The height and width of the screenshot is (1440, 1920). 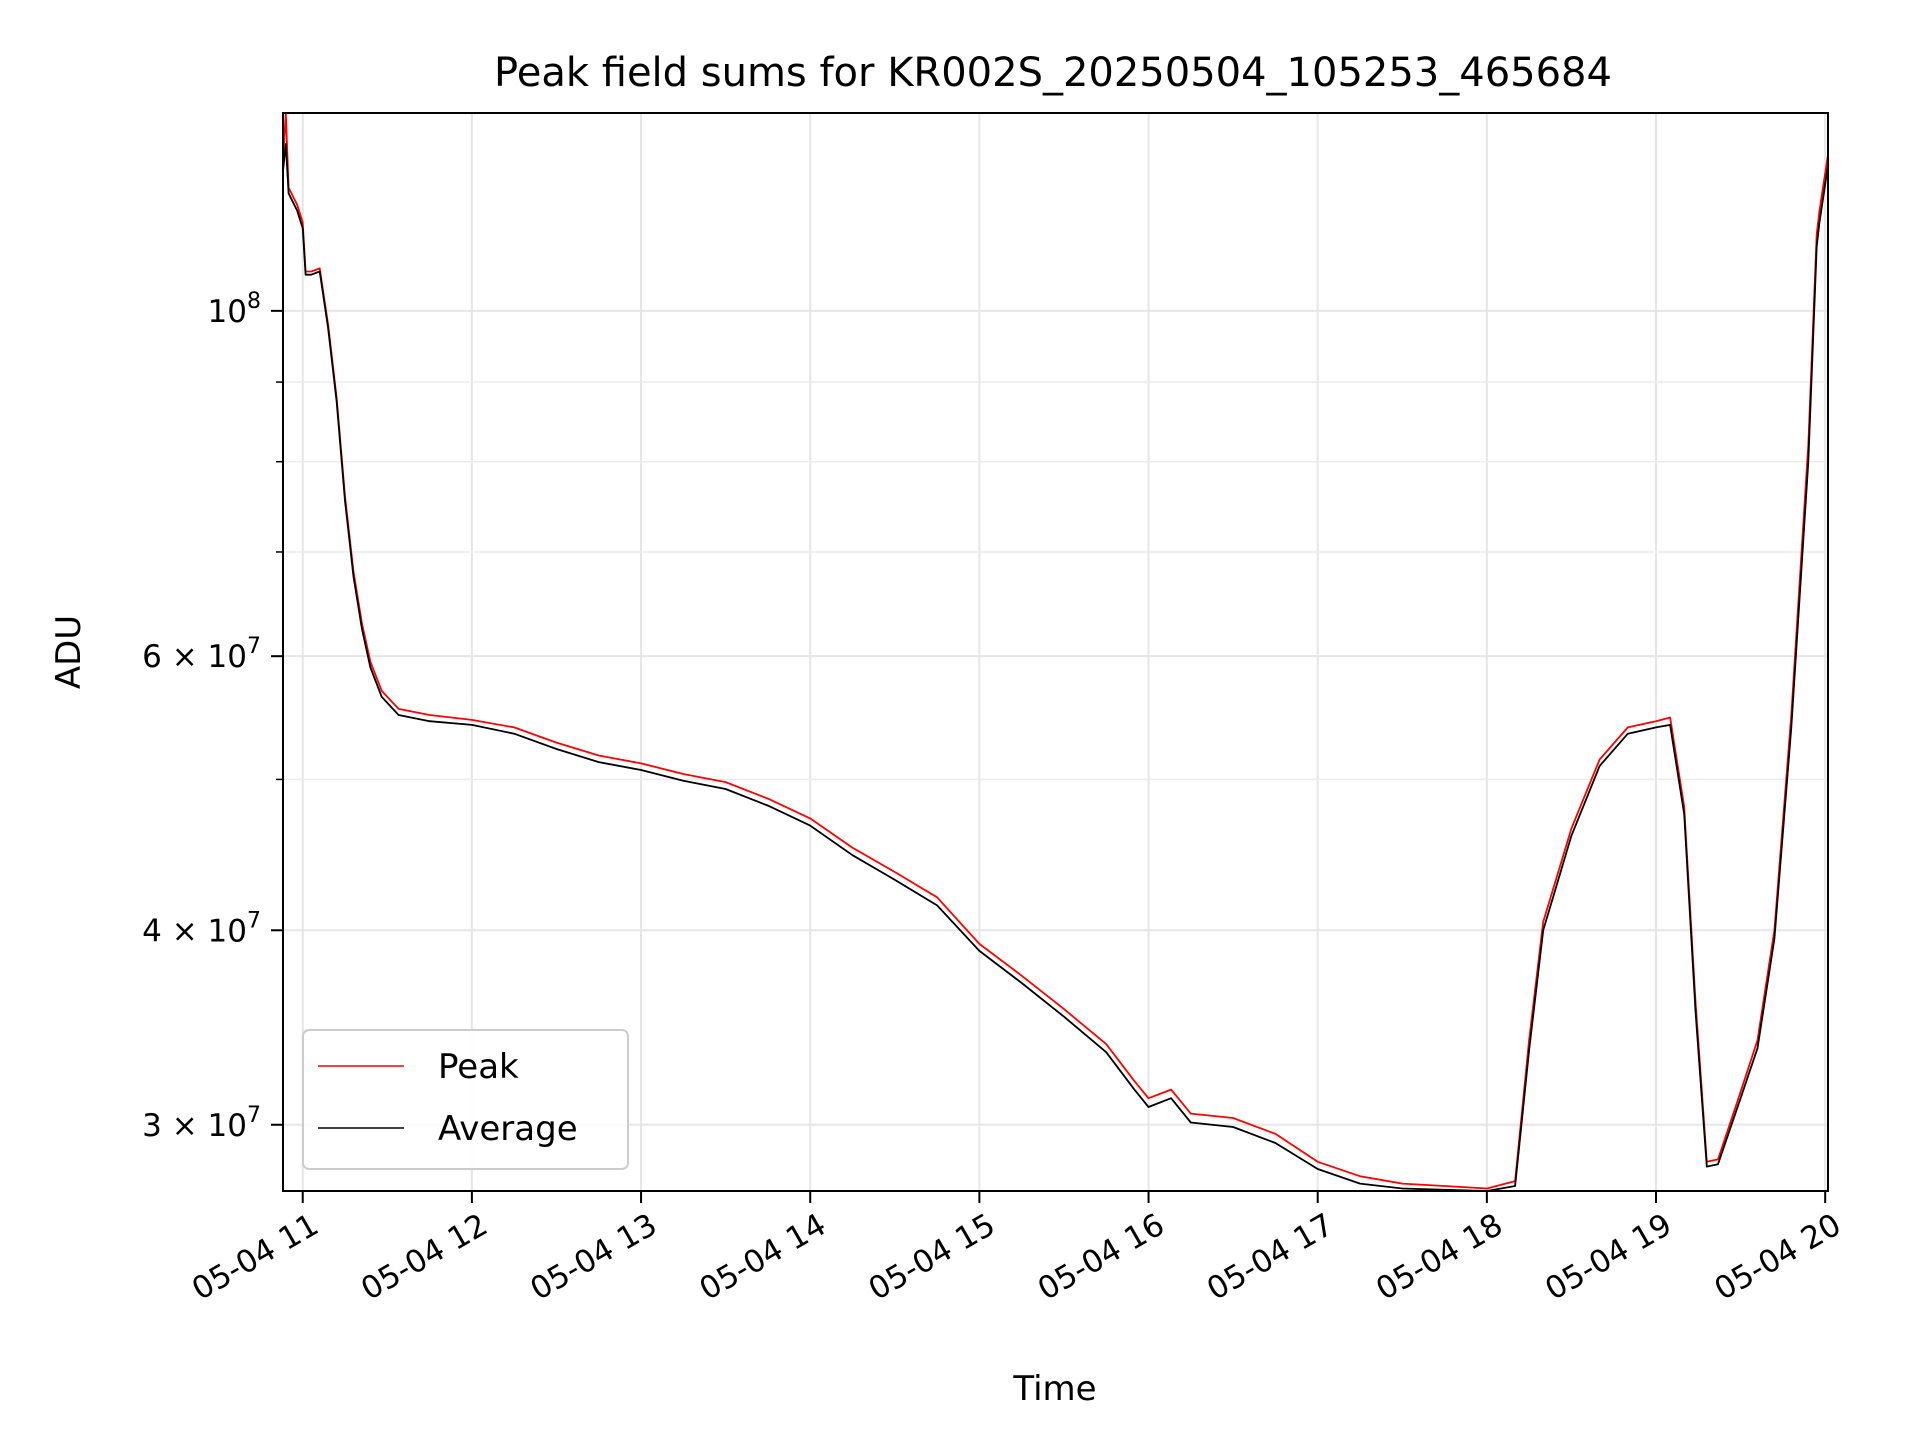 What do you see at coordinates (1054, 1389) in the screenshot?
I see `x-axis-label: Time` at bounding box center [1054, 1389].